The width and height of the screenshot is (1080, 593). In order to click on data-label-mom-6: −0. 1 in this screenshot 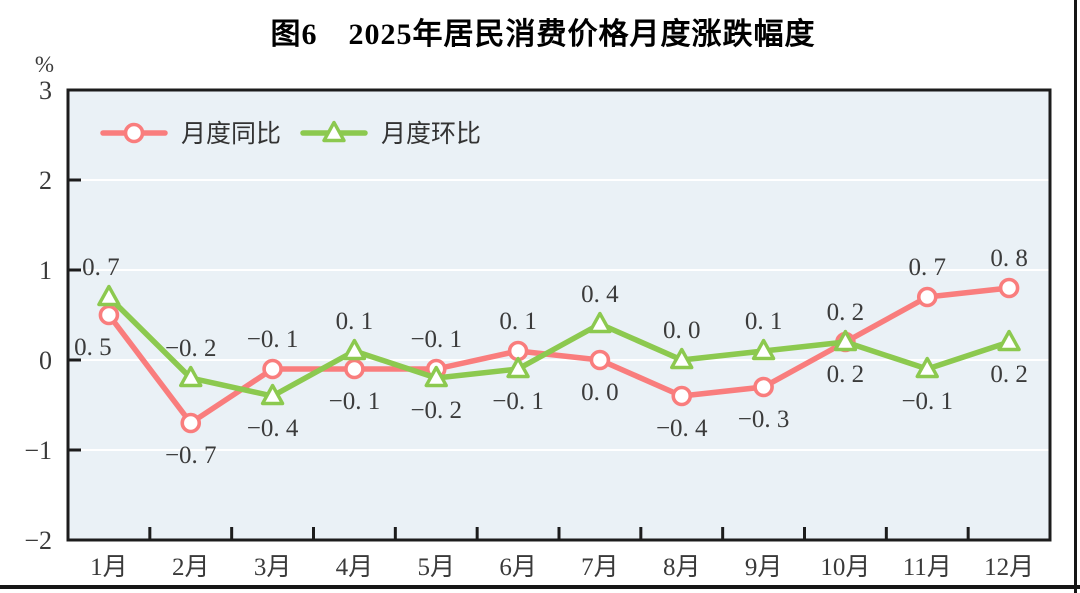, I will do `click(518, 401)`.